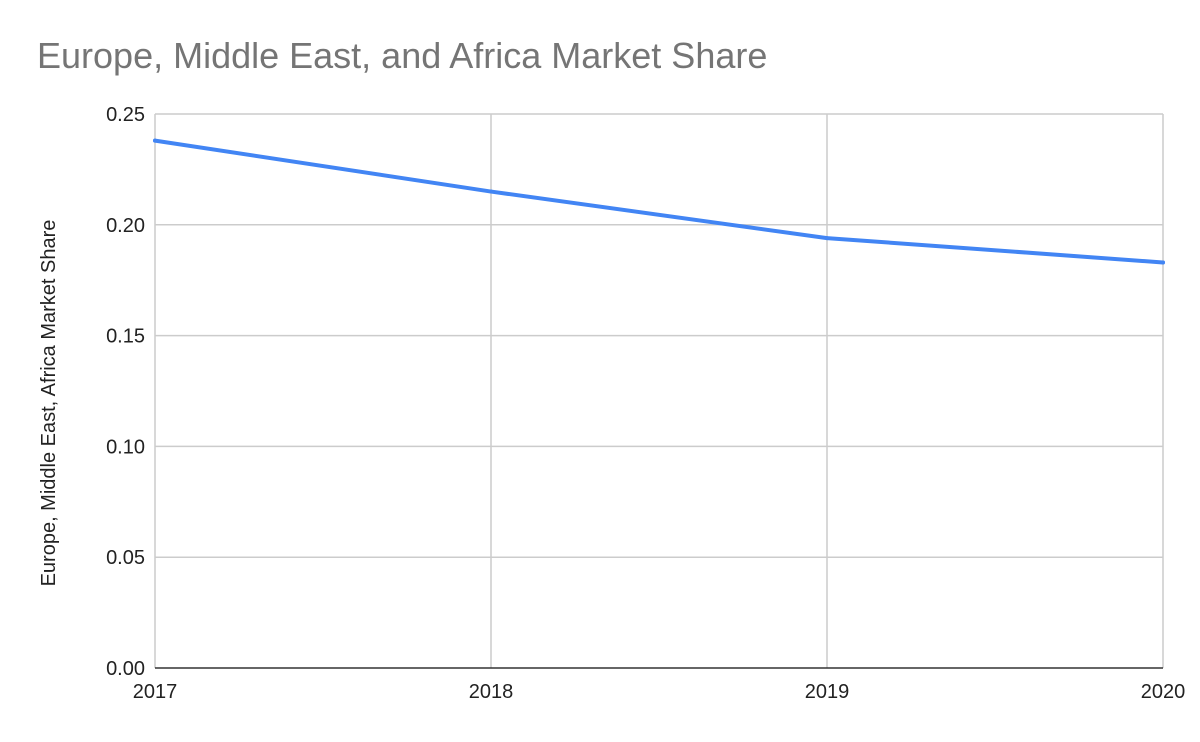 This screenshot has height=742, width=1200. What do you see at coordinates (1163, 692) in the screenshot?
I see `x-tick-label: 2020` at bounding box center [1163, 692].